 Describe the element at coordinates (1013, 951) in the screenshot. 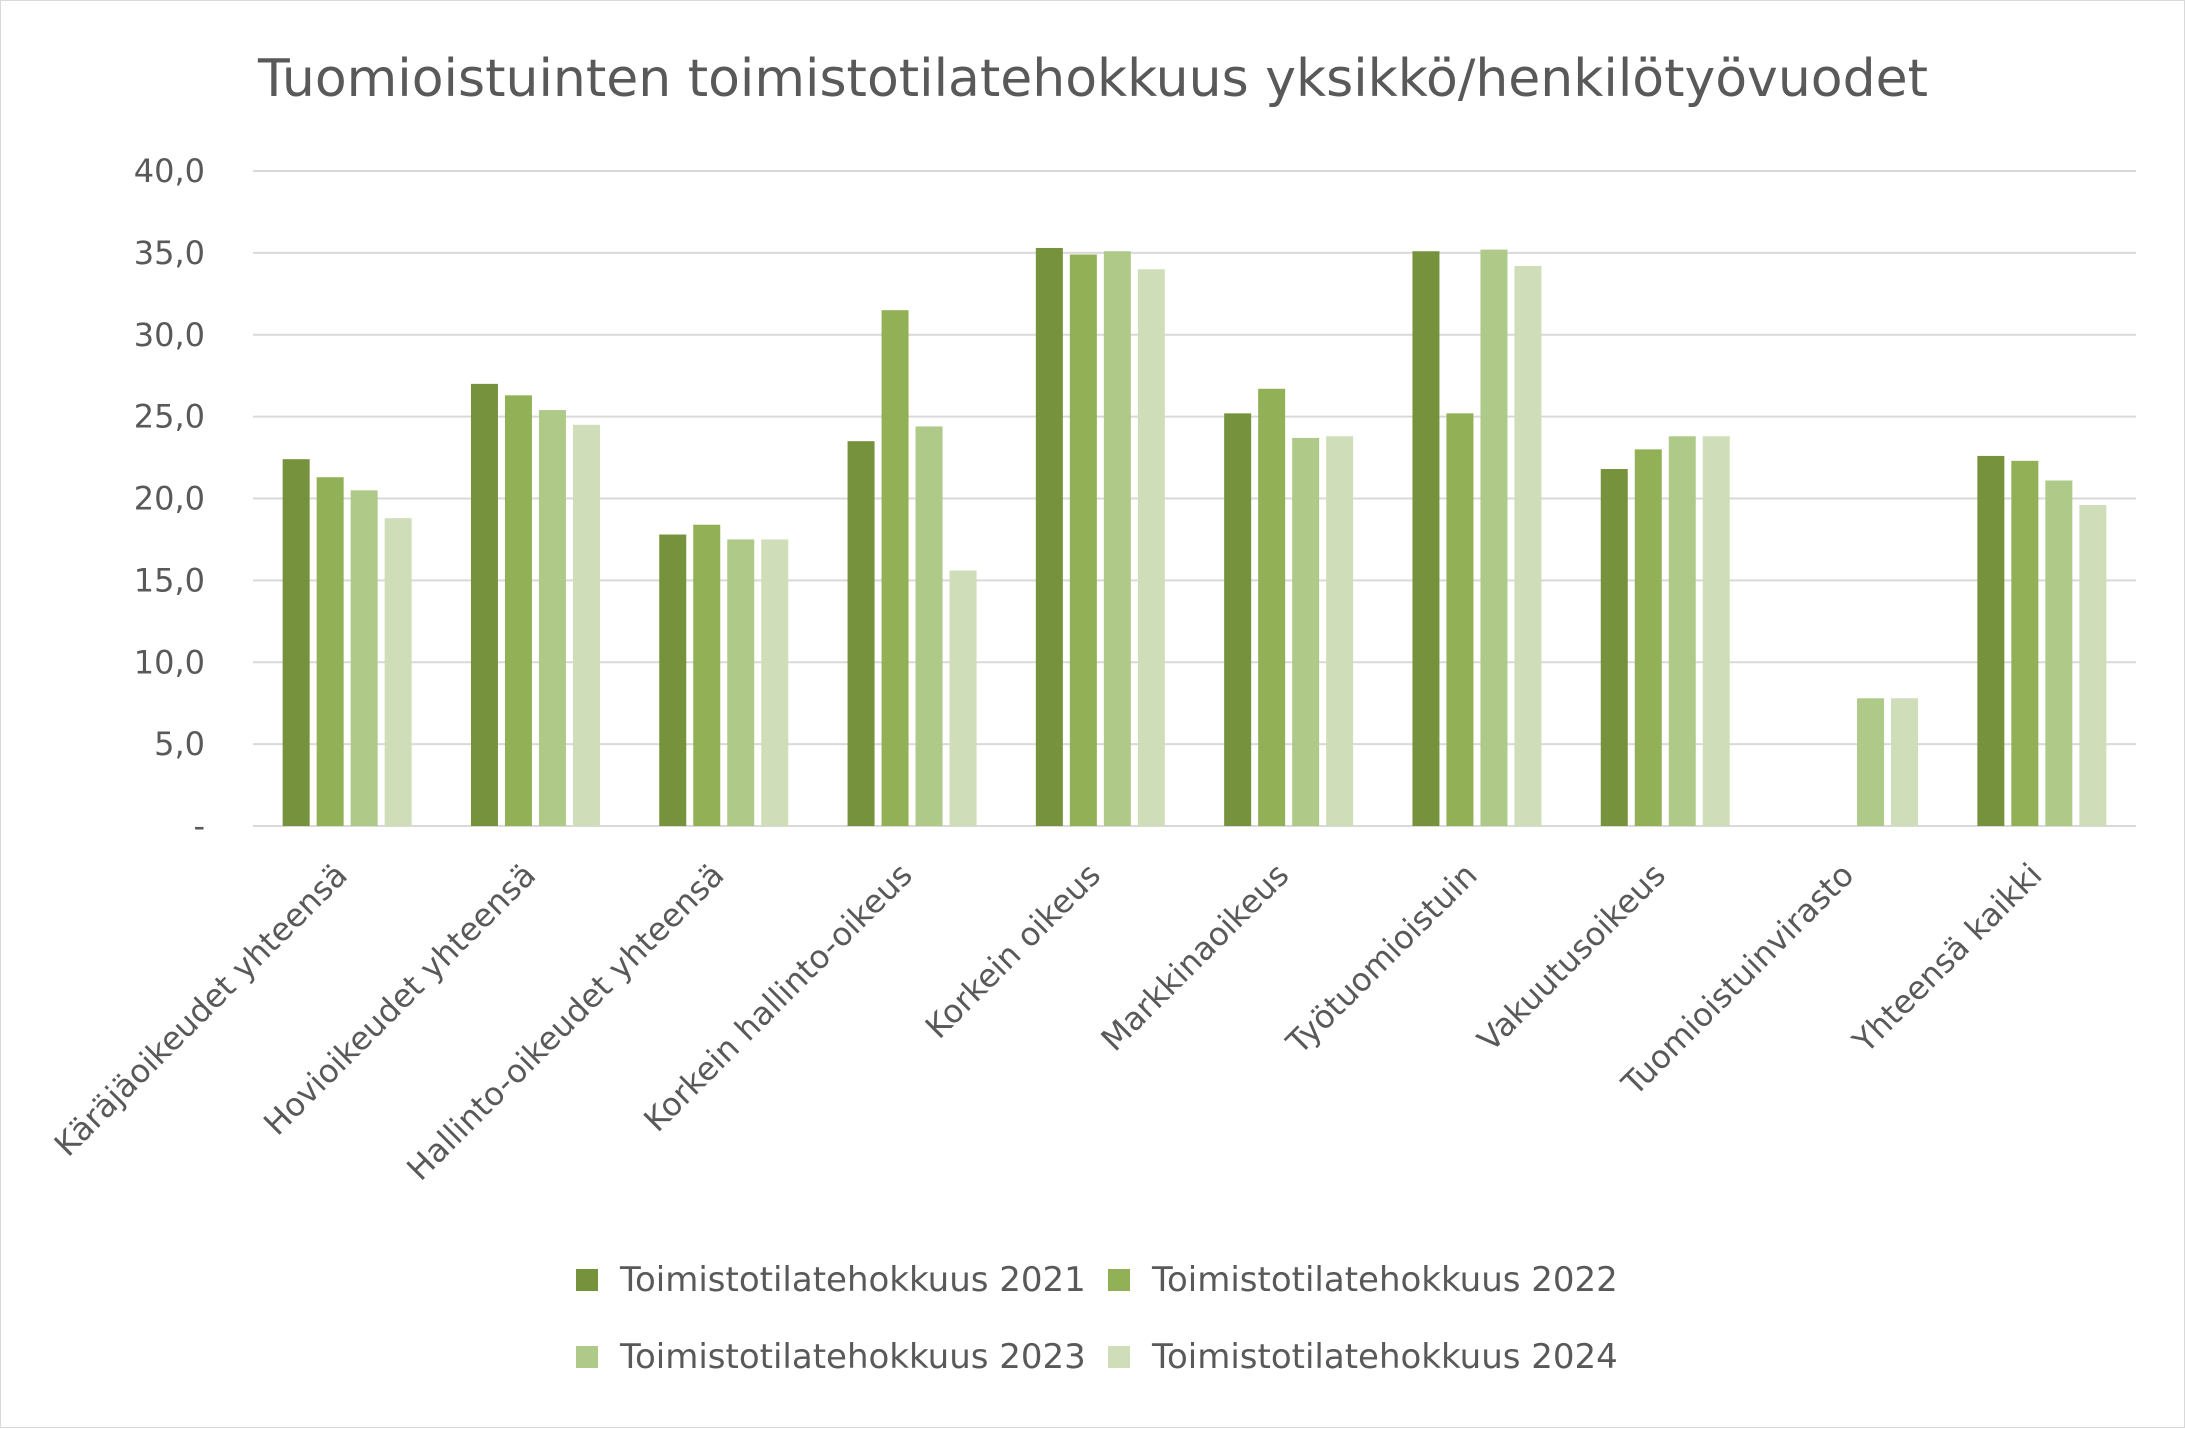

I see `x-tick-label: Korkein oikeus` at that location.